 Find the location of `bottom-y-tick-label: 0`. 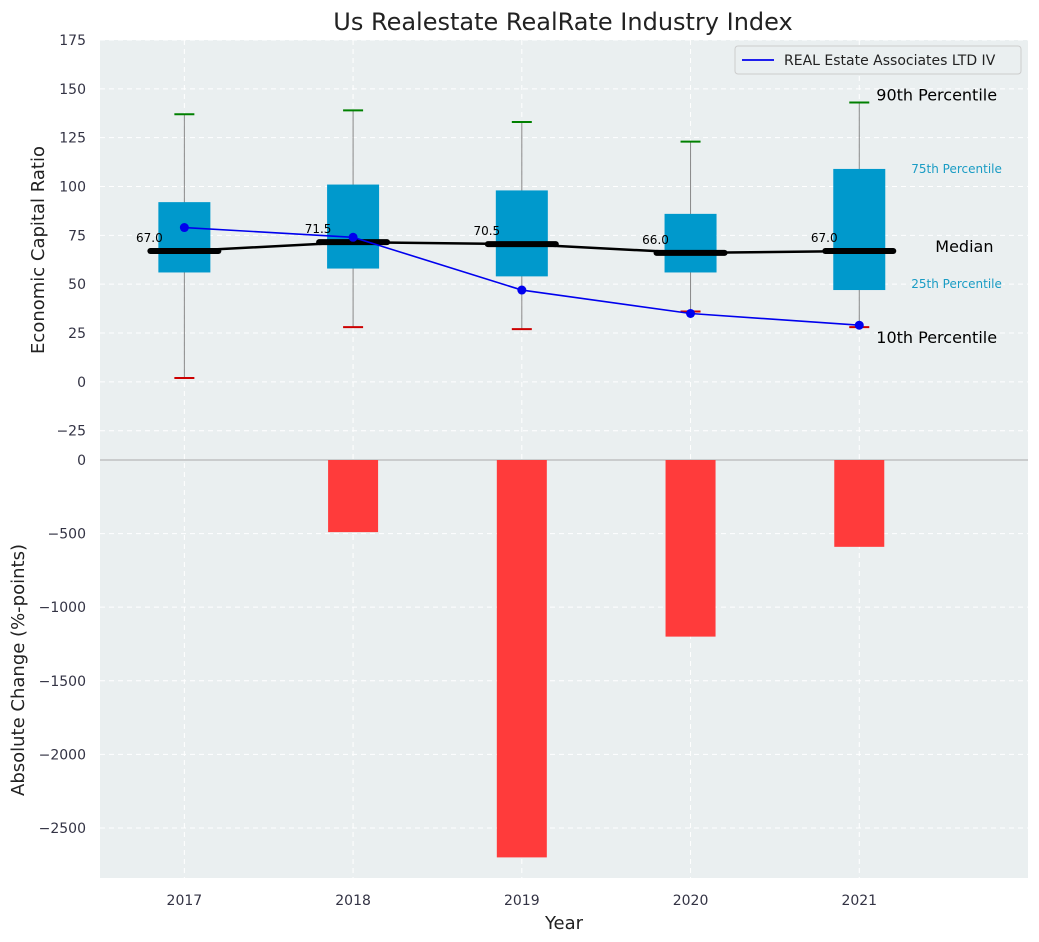

bottom-y-tick-label: 0 is located at coordinates (81, 461).